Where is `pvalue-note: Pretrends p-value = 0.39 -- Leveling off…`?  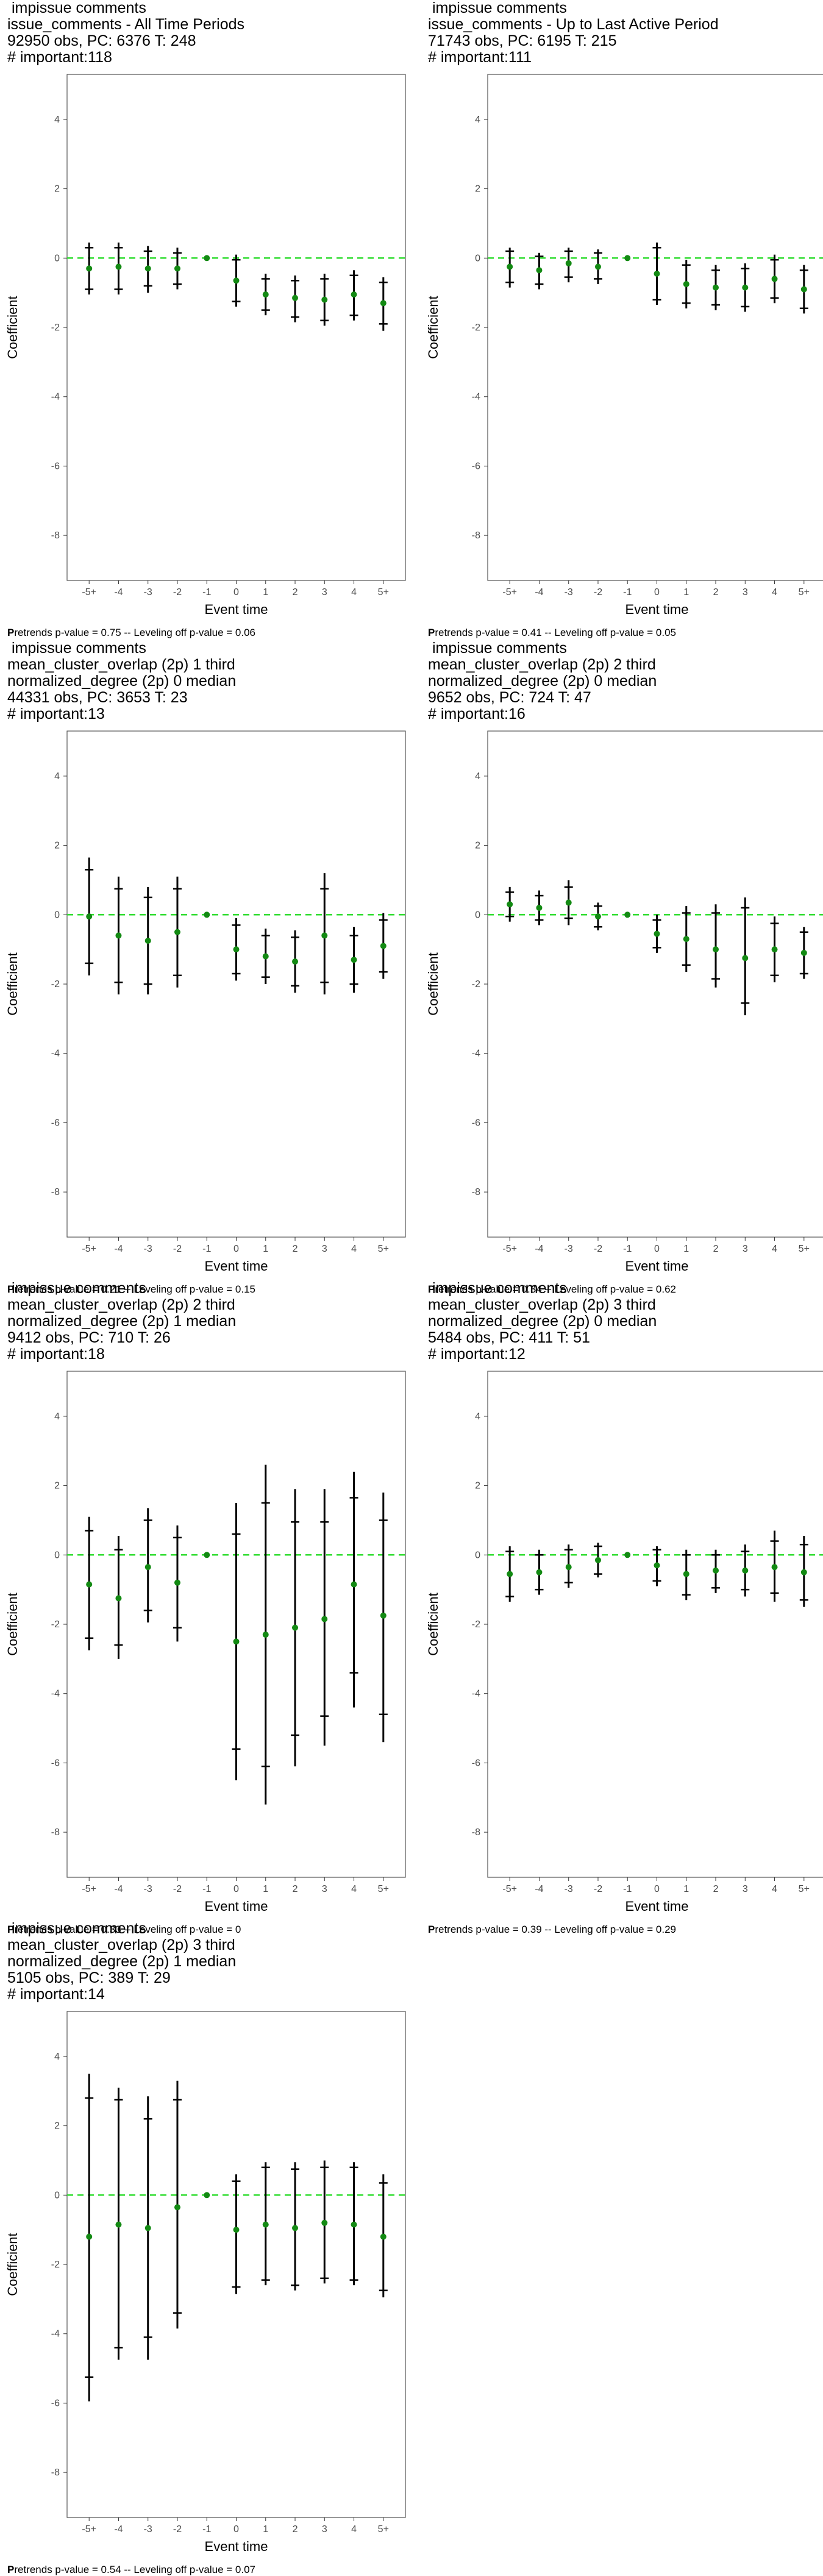 pvalue-note: Pretrends p-value = 0.39 -- Leveling off… is located at coordinates (552, 1930).